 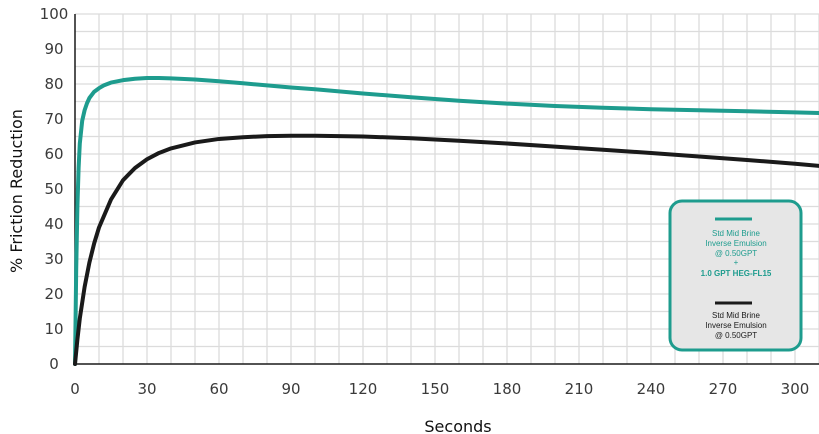 What do you see at coordinates (54, 14) in the screenshot?
I see `y-tick-label: 100` at bounding box center [54, 14].